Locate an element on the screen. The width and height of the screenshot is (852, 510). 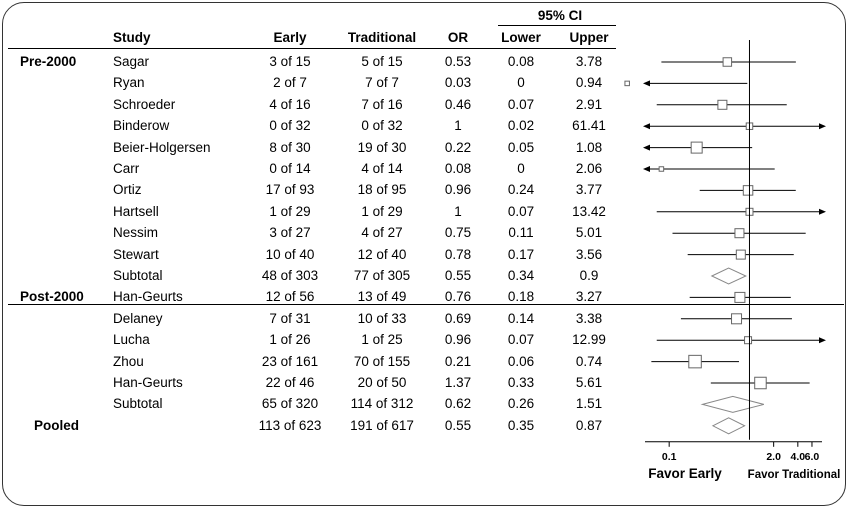
study-name: Sagar is located at coordinates (131, 61).